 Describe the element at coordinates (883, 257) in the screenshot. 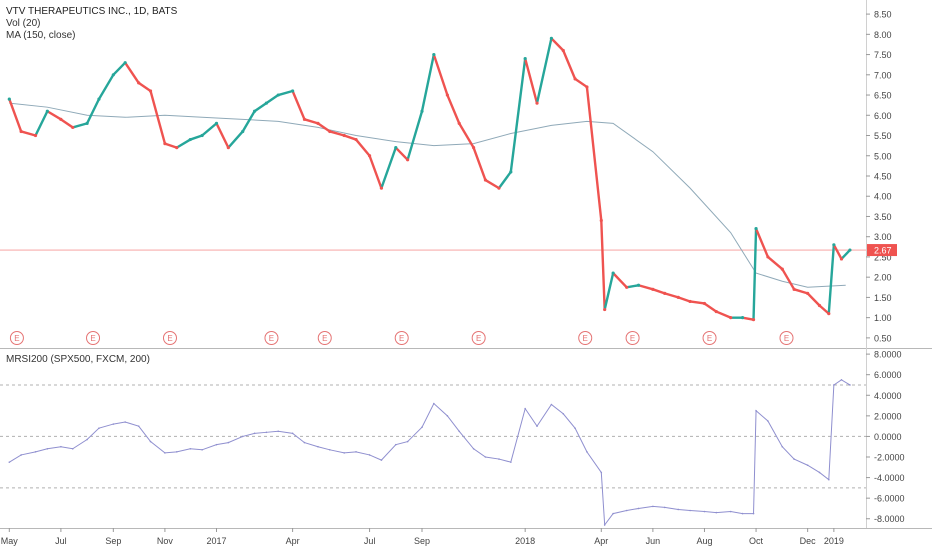

I see `price-tick-label: 2.50` at that location.